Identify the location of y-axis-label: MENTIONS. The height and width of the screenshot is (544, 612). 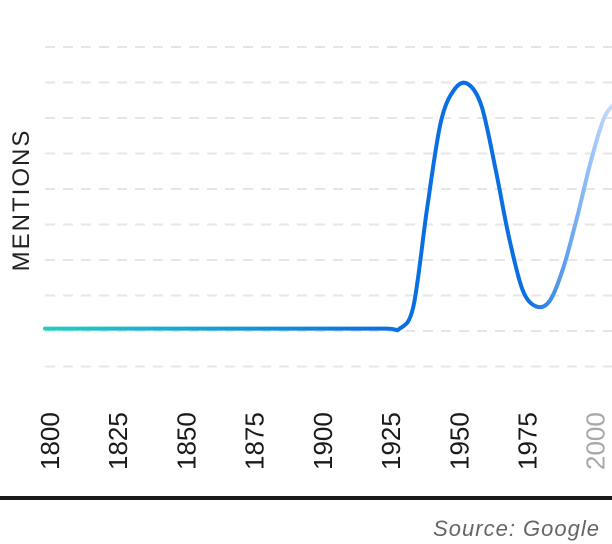
(21, 200).